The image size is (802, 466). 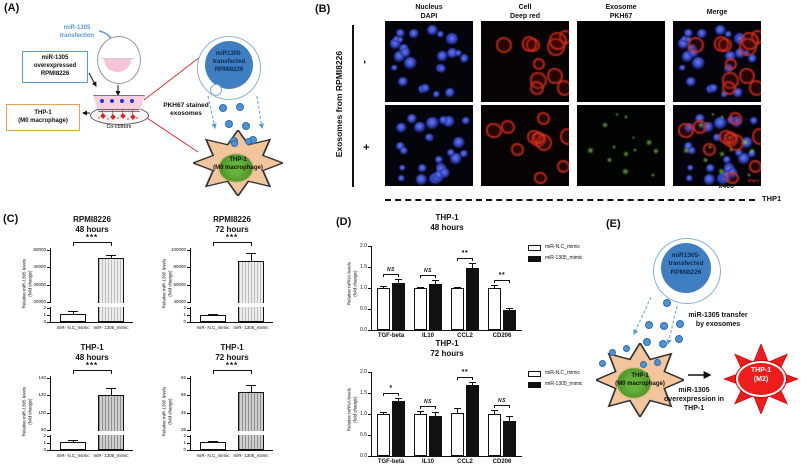 I want to click on sig-label: *, so click(x=391, y=389).